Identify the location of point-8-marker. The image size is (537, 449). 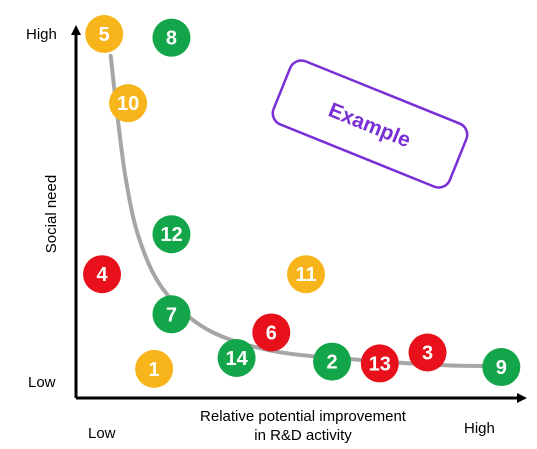
(171, 37).